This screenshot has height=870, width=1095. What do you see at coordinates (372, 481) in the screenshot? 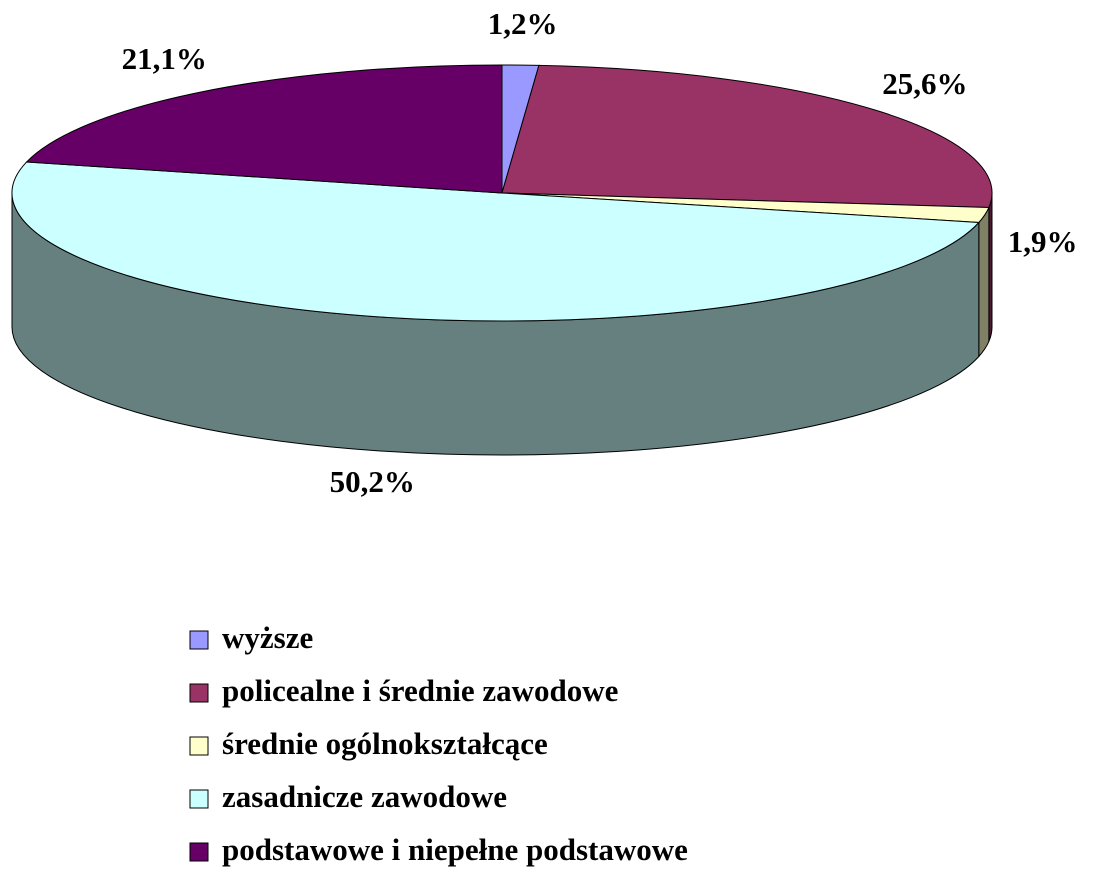
I see `data-label: 50,2%` at bounding box center [372, 481].